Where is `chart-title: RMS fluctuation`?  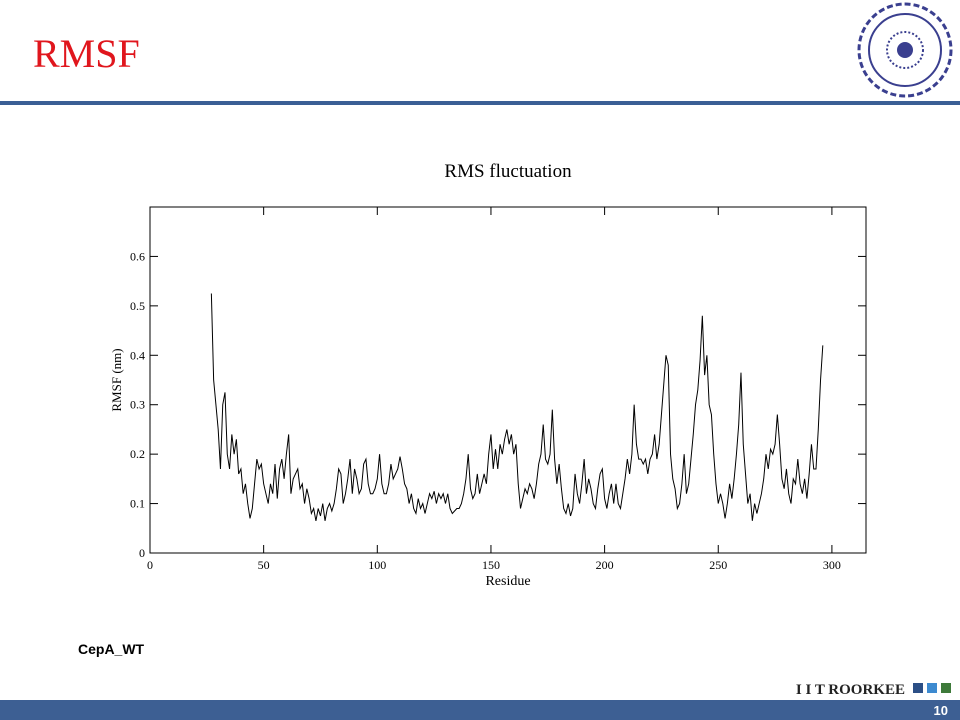
chart-title: RMS fluctuation is located at coordinates (508, 171).